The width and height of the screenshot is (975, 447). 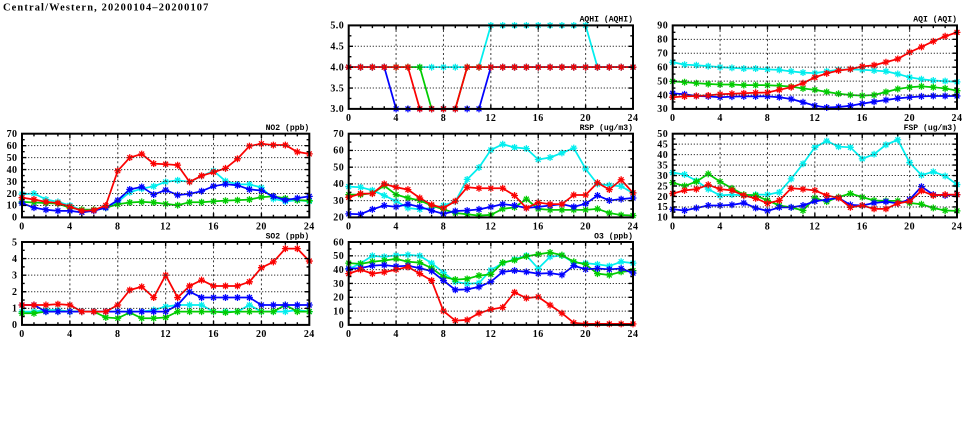 I want to click on svg-text:Central/Western, 20200104–2020: Central/Western, 20200104–20200107, so click(x=106, y=8).